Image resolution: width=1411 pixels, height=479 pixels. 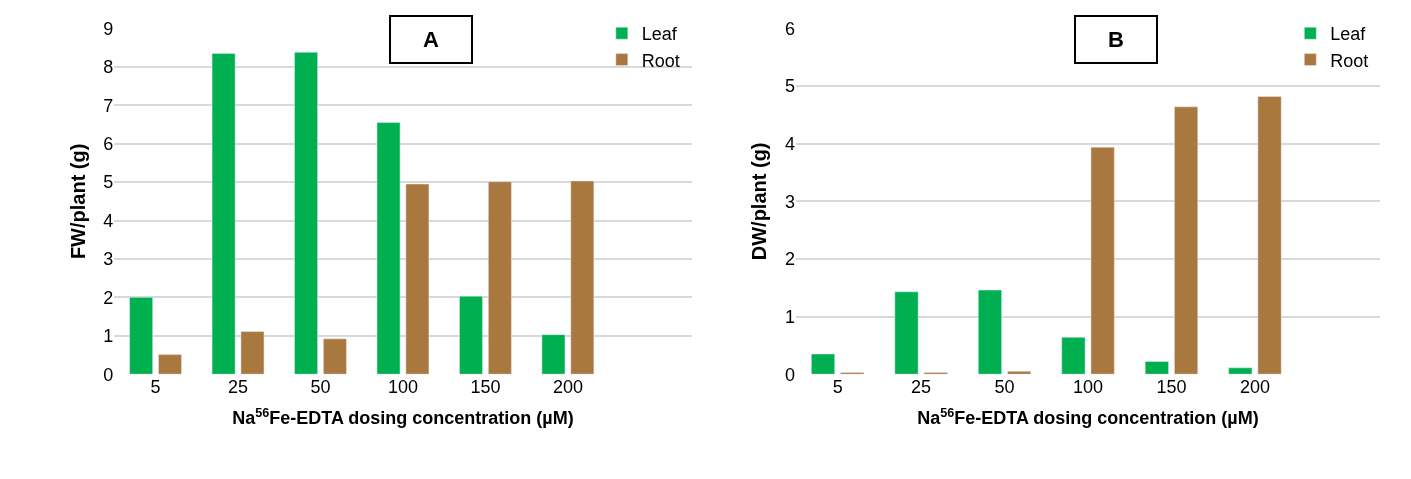 I want to click on chart-title: B, so click(x=1116, y=39).